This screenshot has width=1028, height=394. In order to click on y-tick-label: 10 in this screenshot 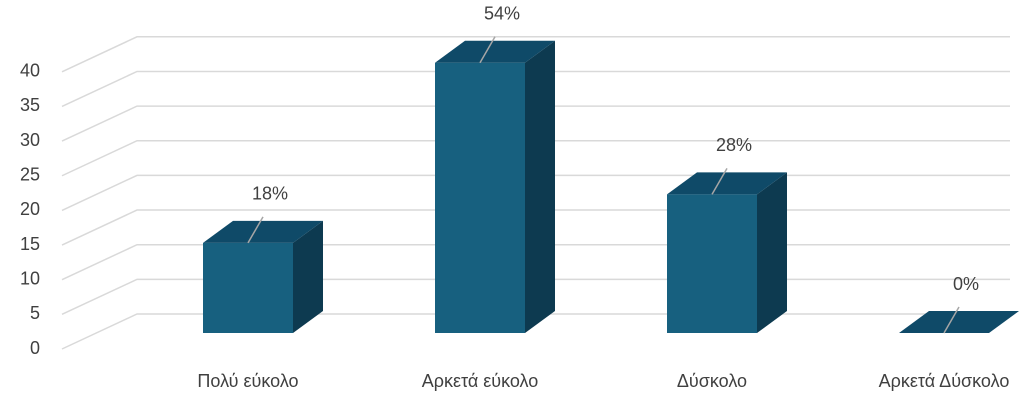, I will do `click(30, 278)`.